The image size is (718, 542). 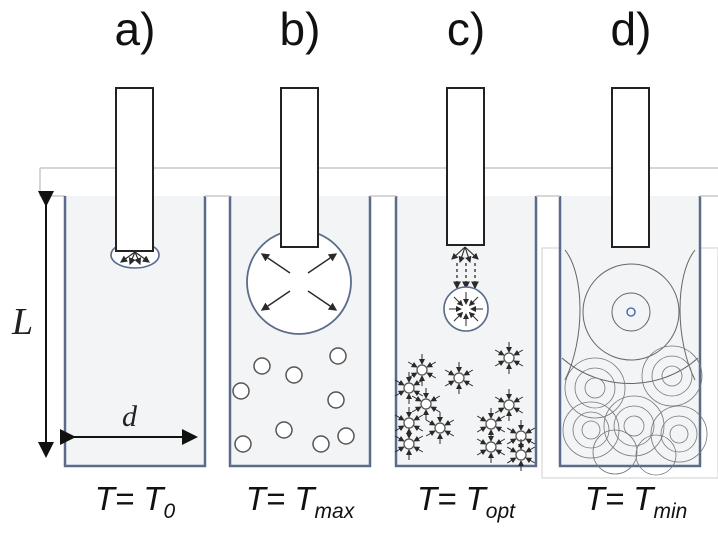 What do you see at coordinates (129, 416) in the screenshot?
I see `dimension-d-label: d` at bounding box center [129, 416].